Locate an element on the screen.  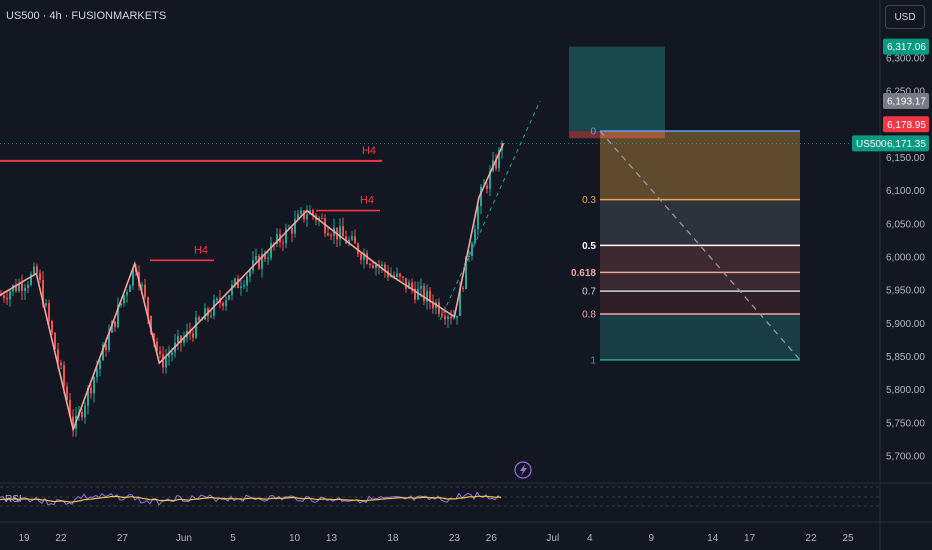
time-tick-label: 17 is located at coordinates (750, 538).